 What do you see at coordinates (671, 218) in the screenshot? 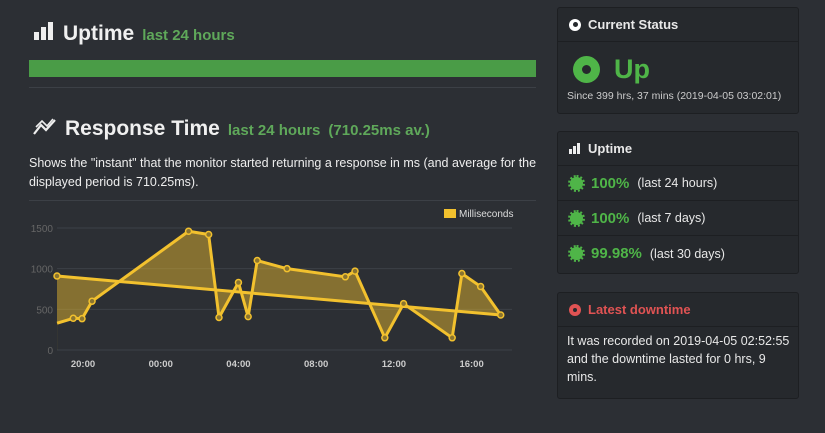
I see `uptime-period: (last 7 days)` at bounding box center [671, 218].